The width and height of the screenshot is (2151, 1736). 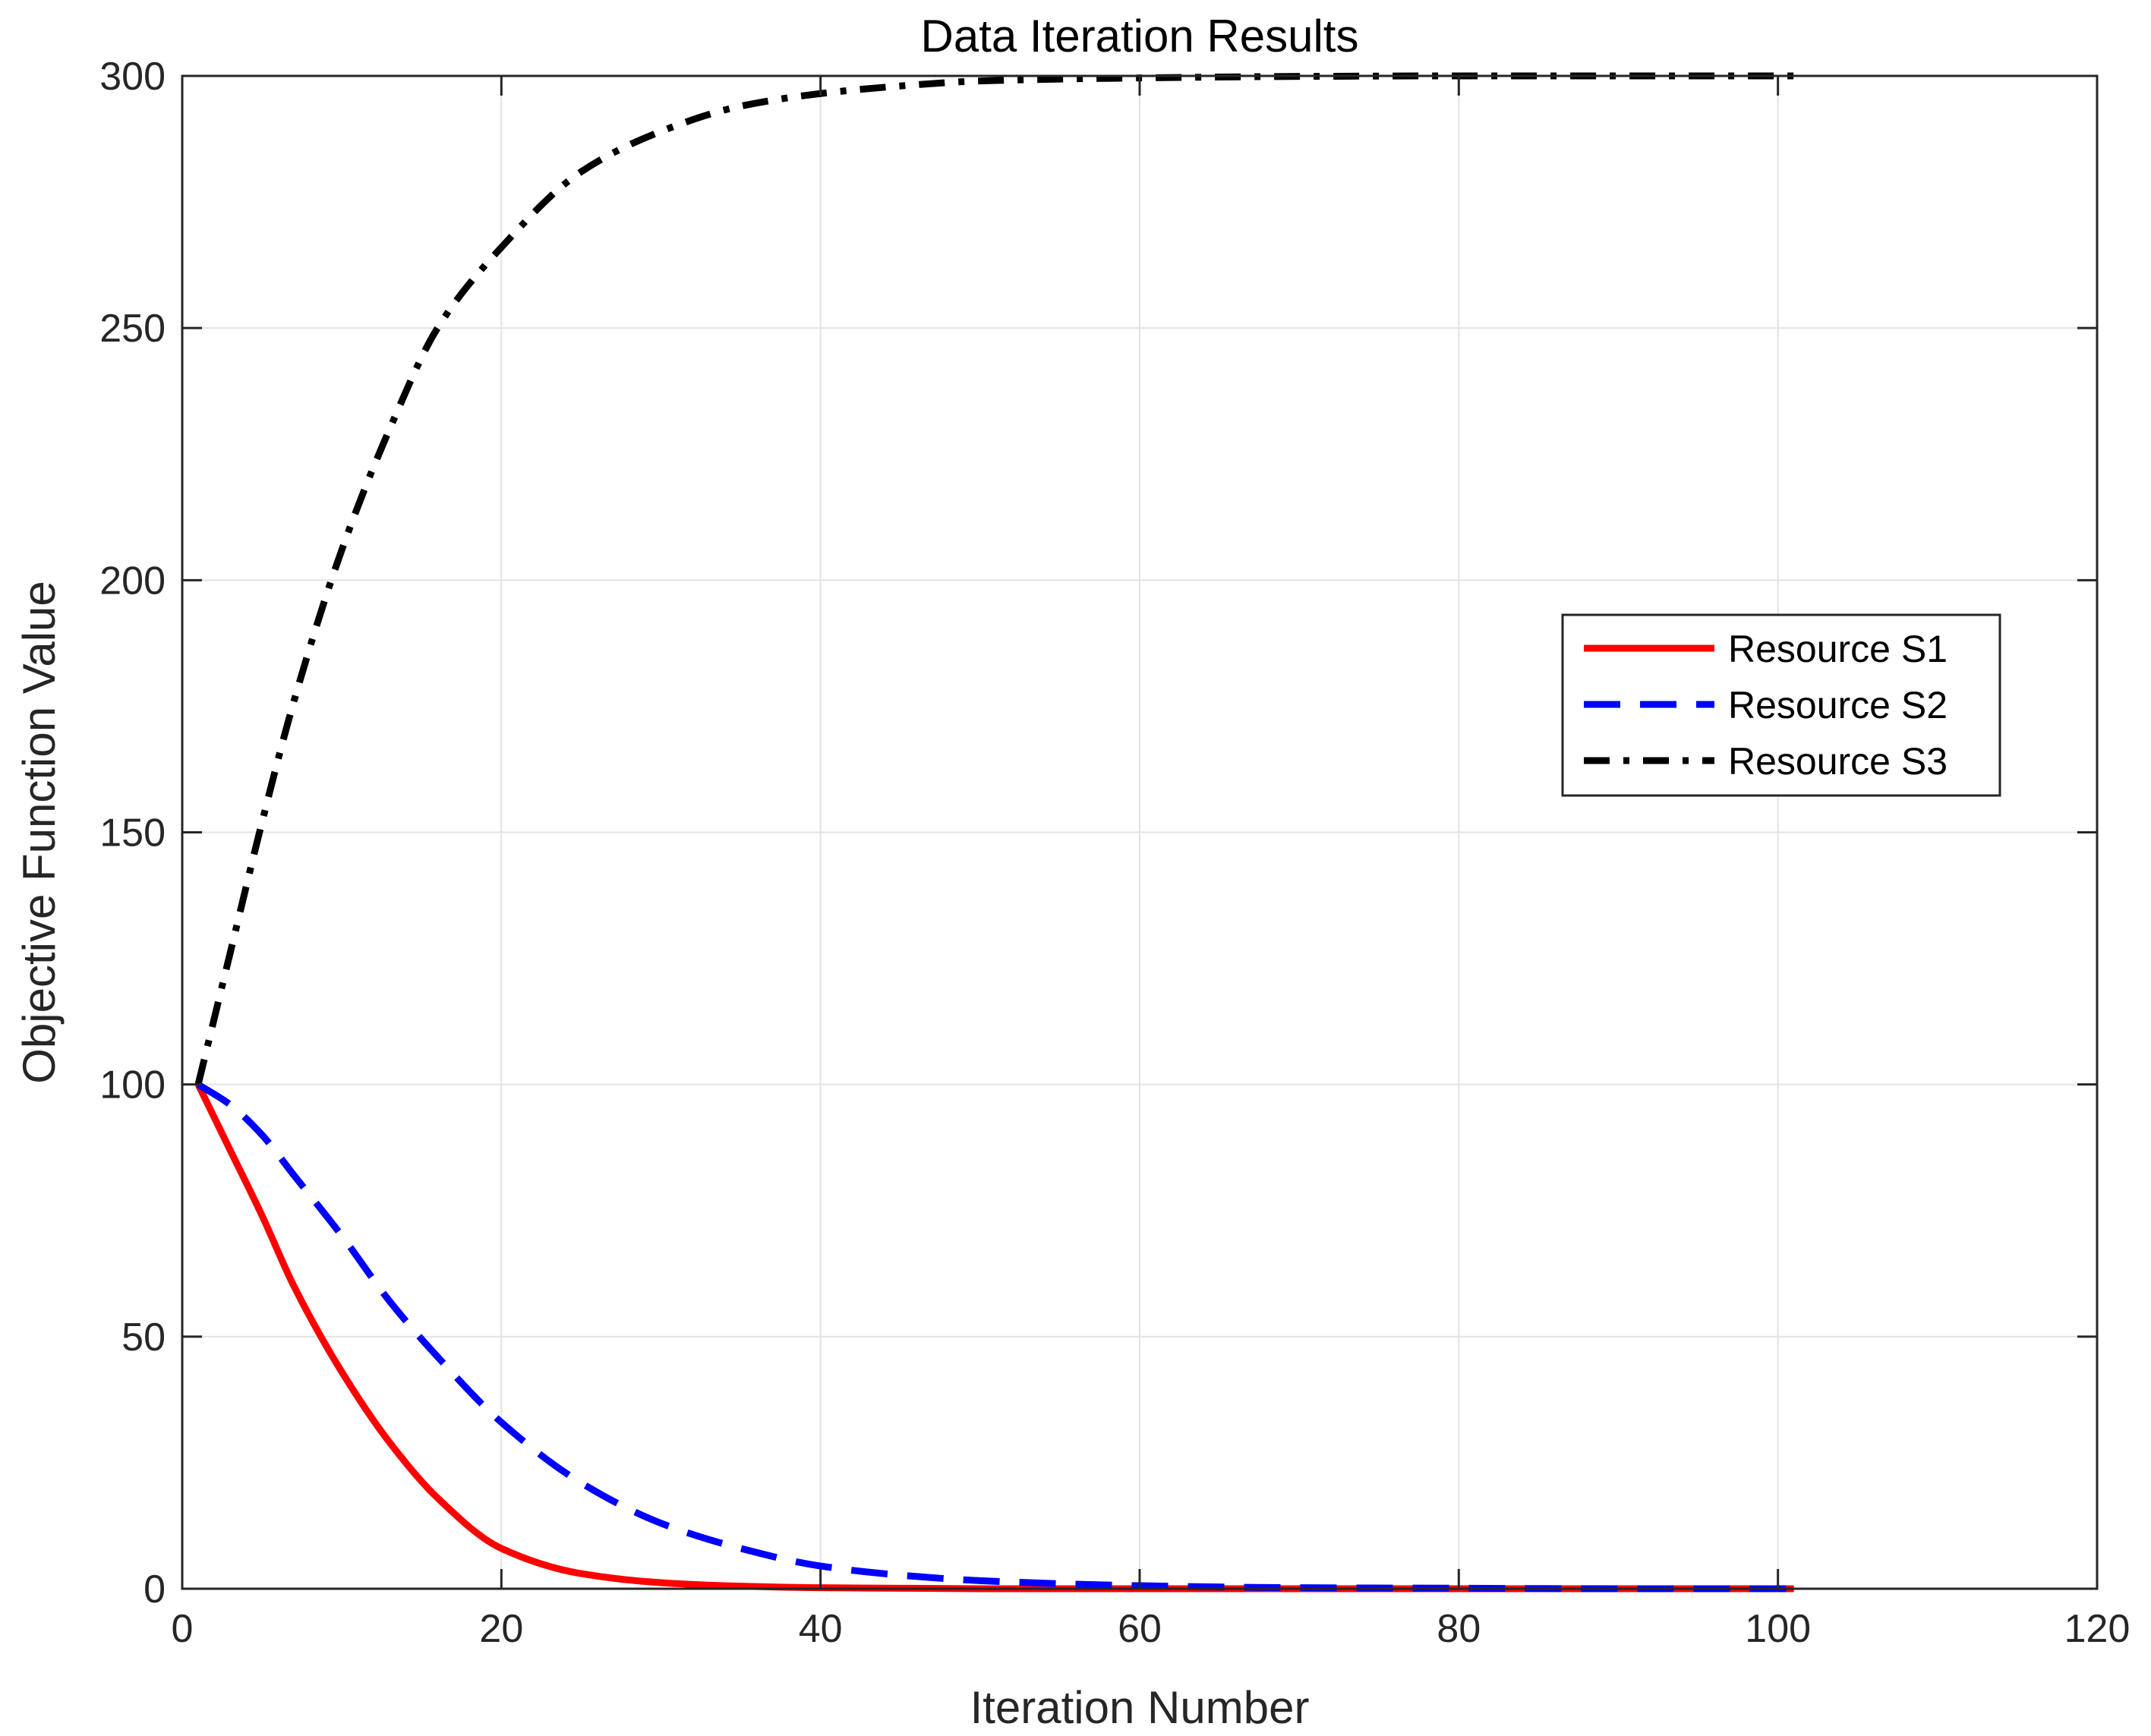 I want to click on x-axis-title: Iteration Number, so click(x=1140, y=1708).